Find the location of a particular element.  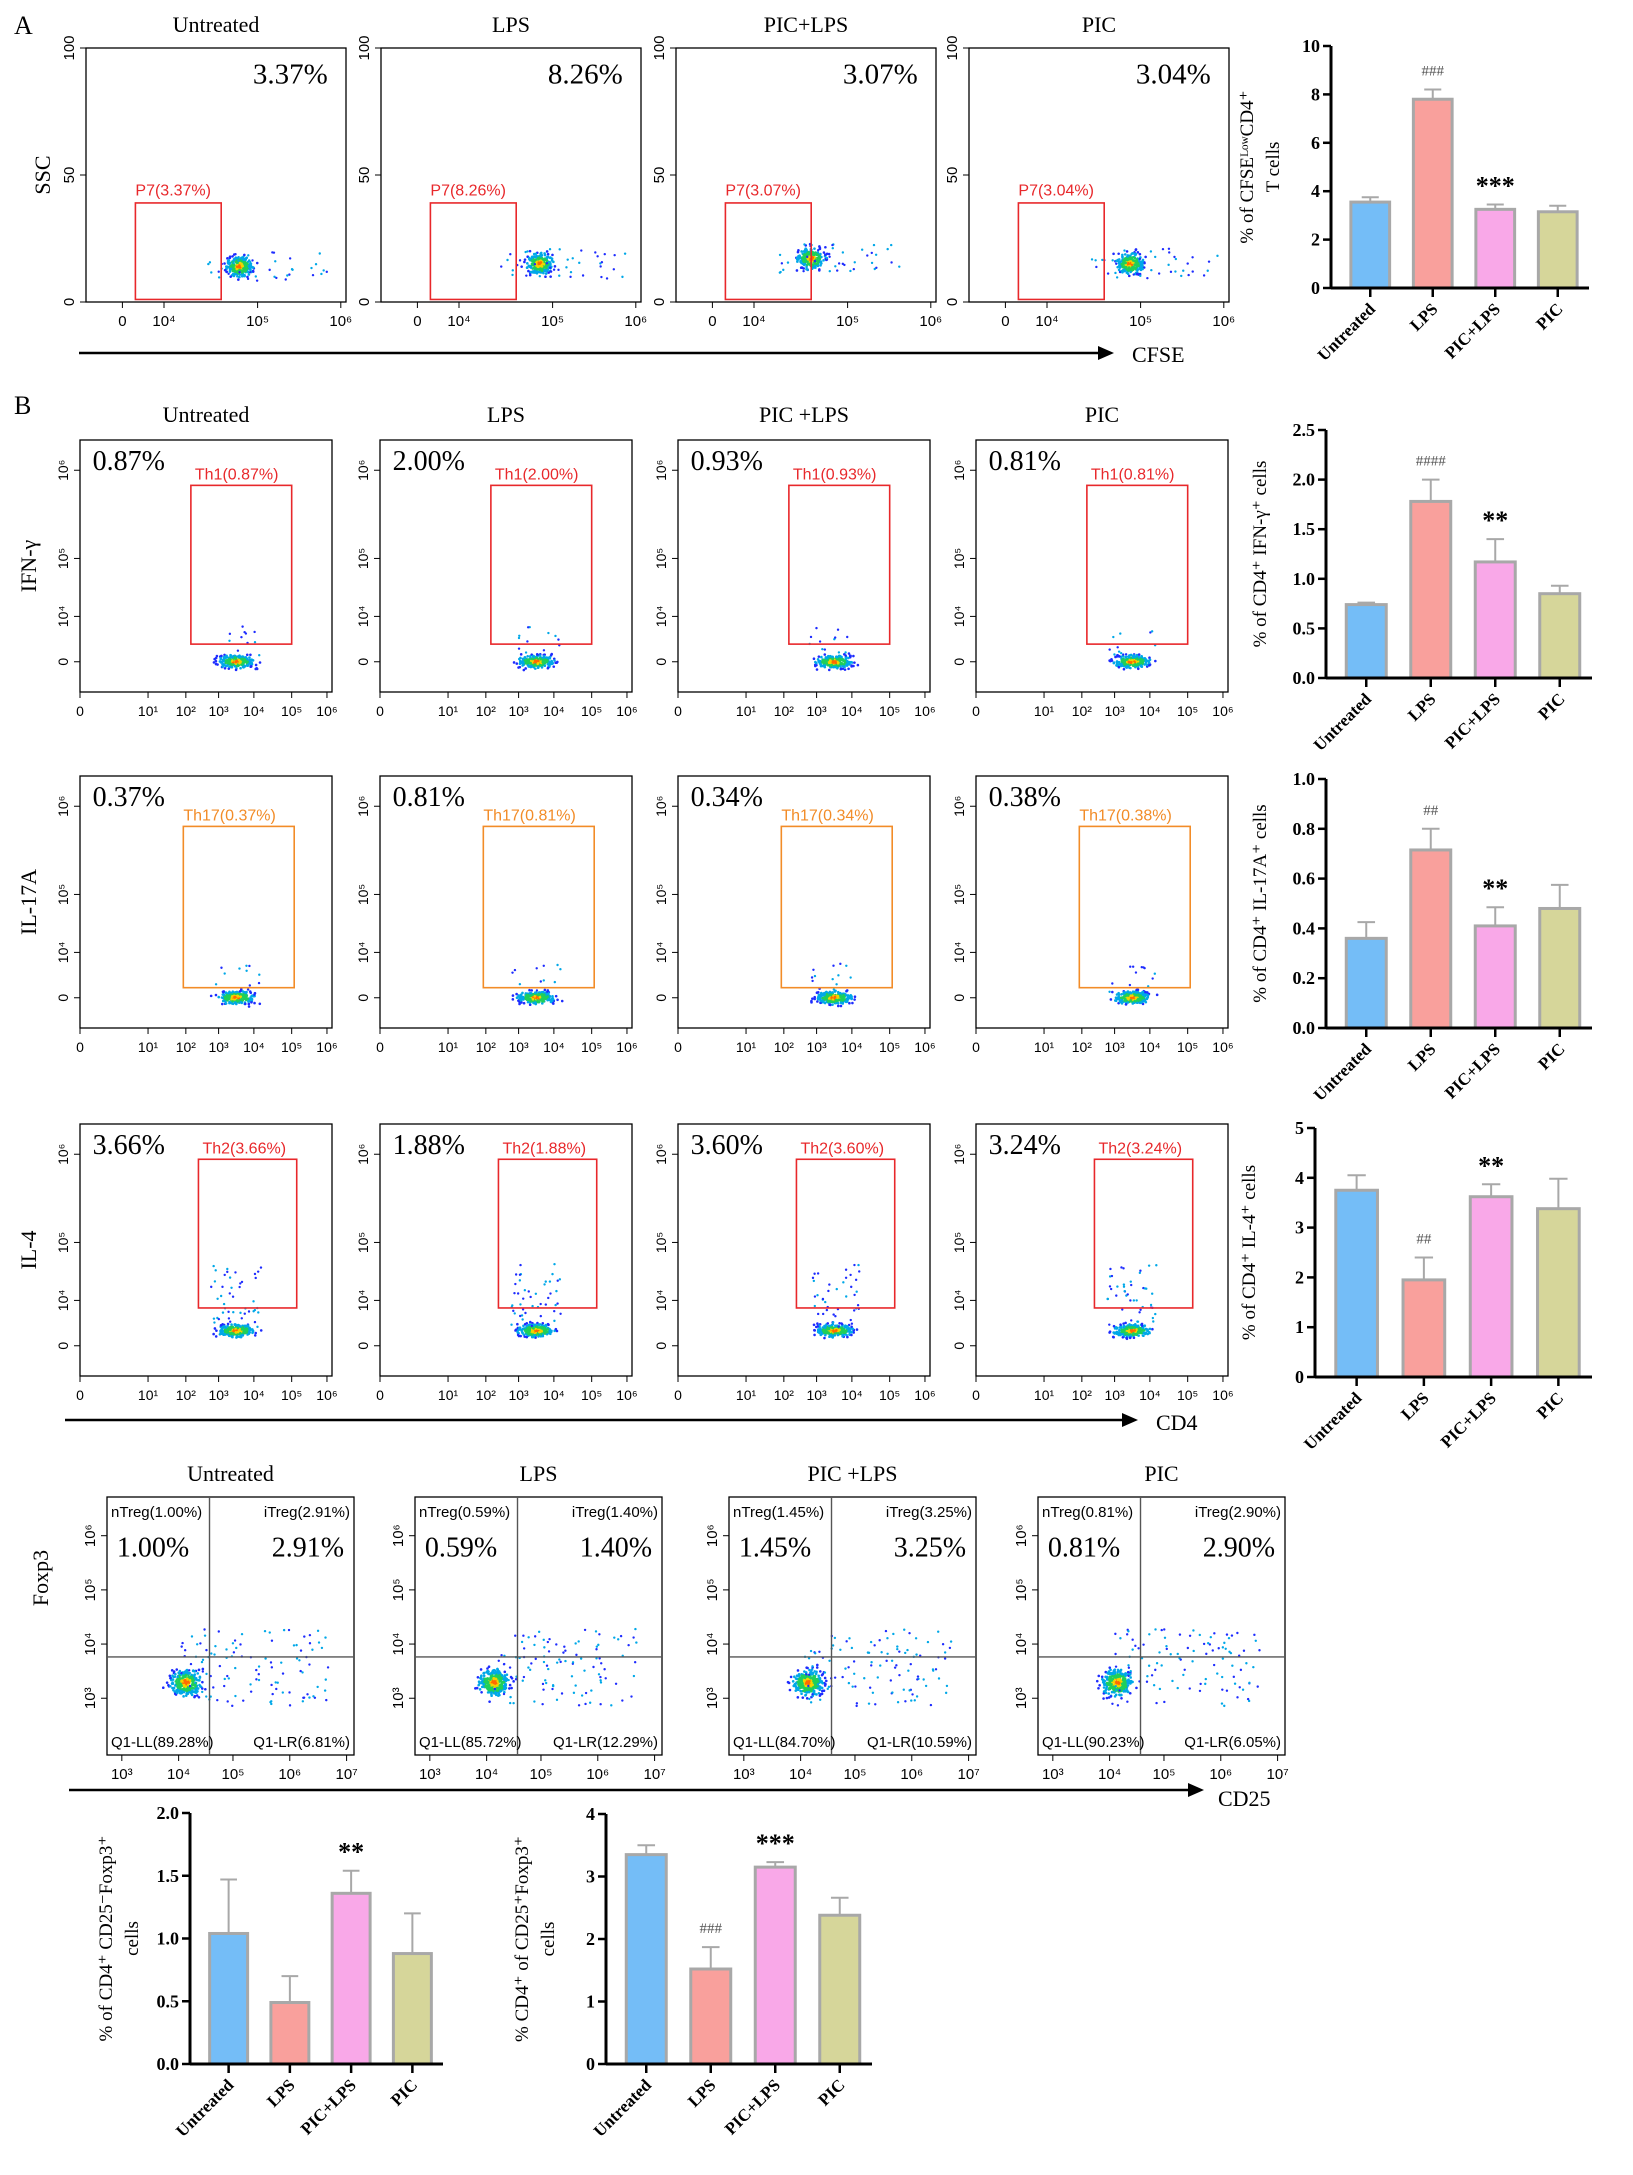

x-tick-label: 10¹ is located at coordinates (1044, 1395).